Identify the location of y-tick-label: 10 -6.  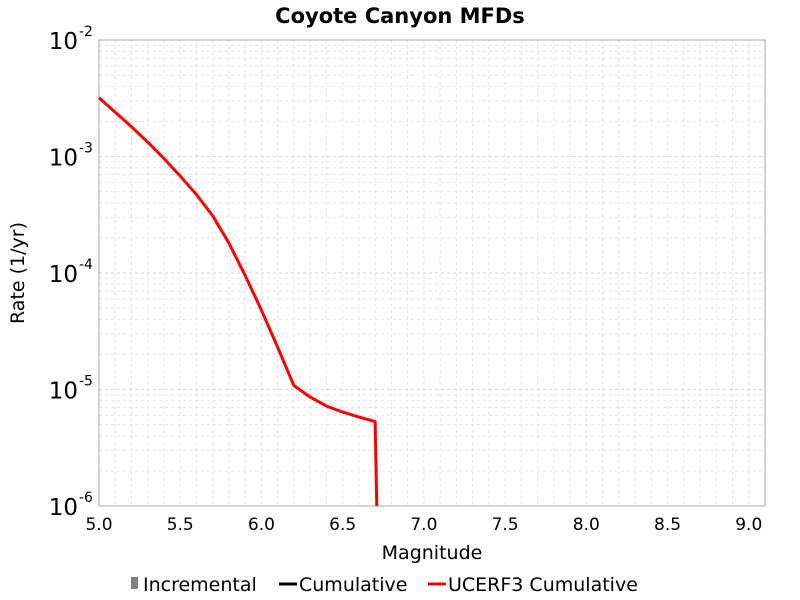
(71, 505).